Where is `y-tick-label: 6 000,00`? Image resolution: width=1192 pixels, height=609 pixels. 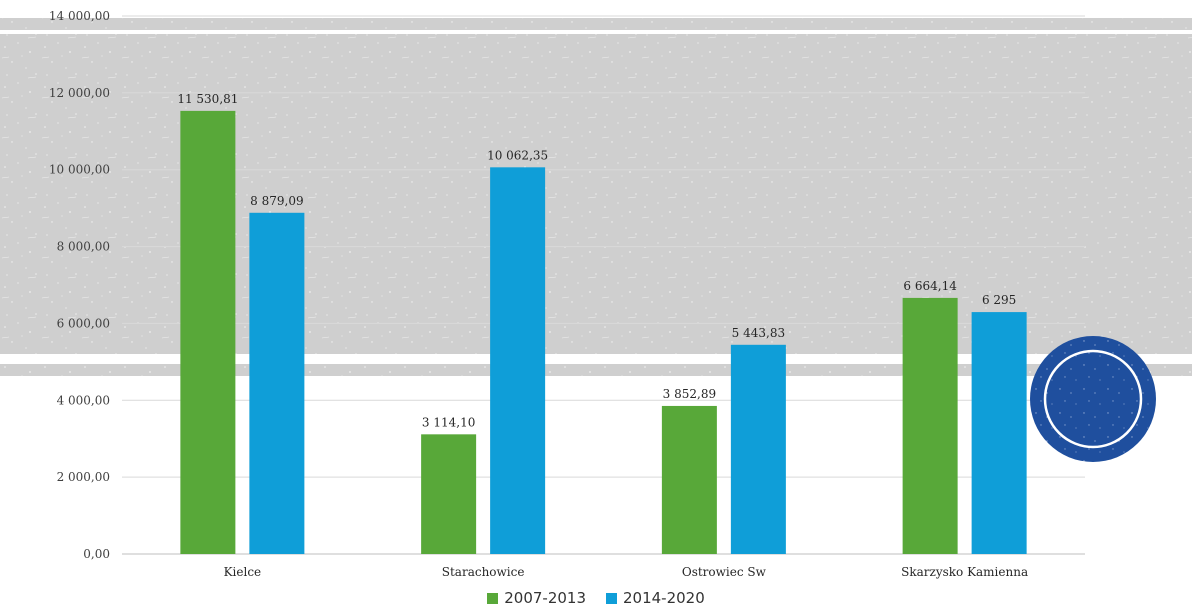 y-tick-label: 6 000,00 is located at coordinates (83, 323).